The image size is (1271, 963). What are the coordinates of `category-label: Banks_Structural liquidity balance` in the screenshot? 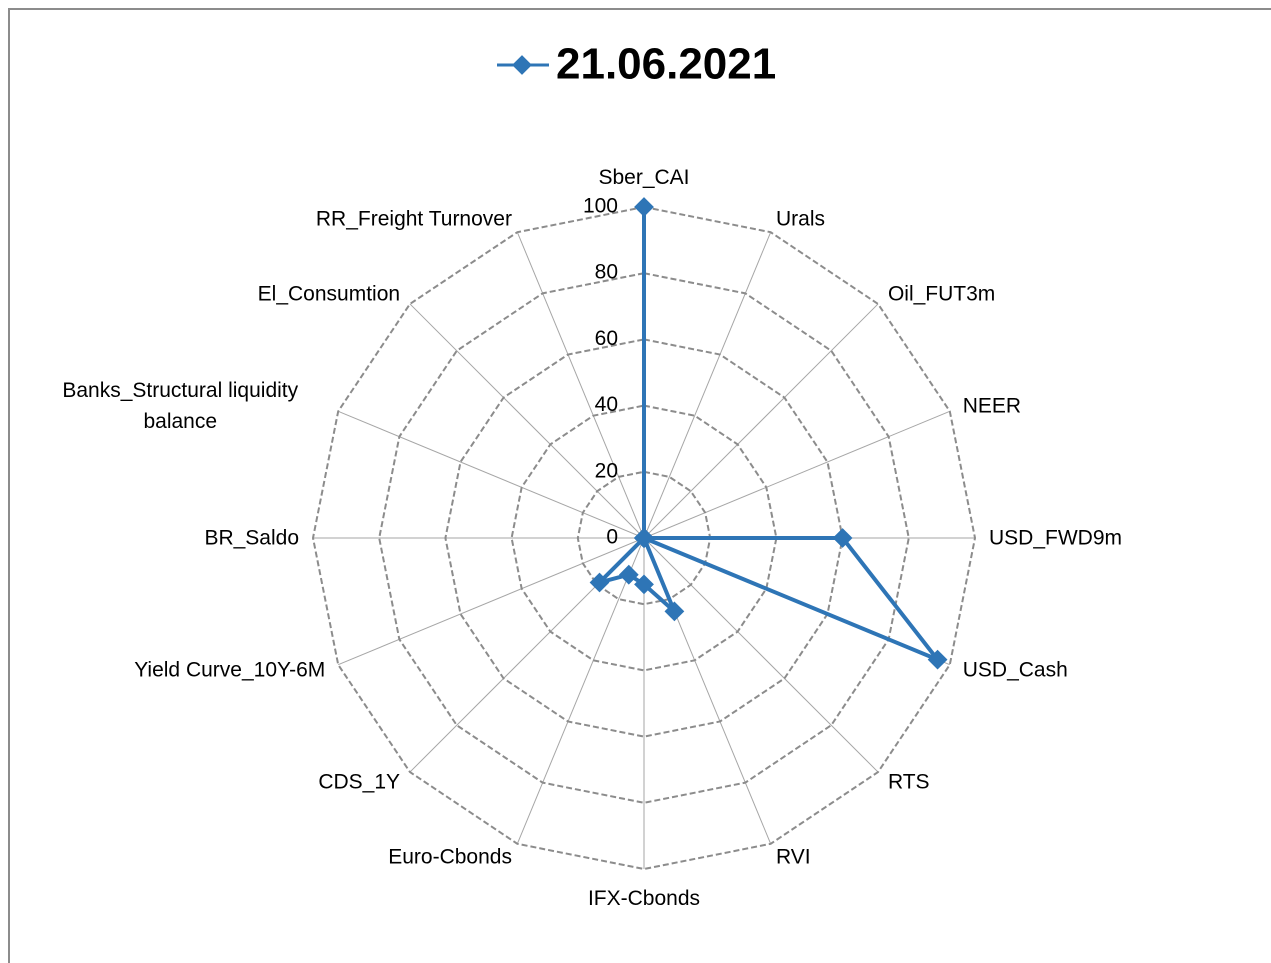 It's located at (180, 405).